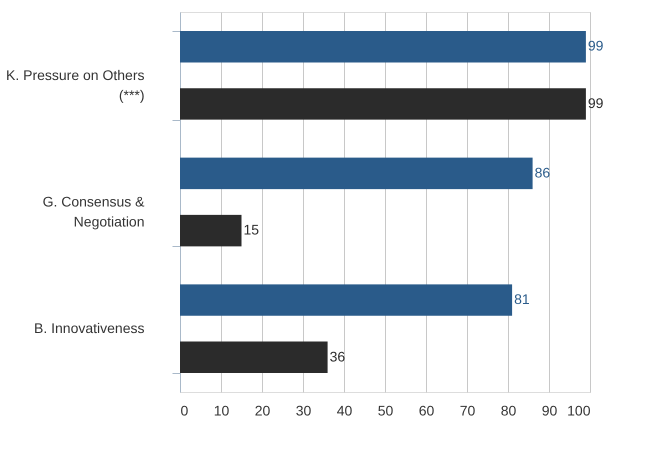 The image size is (667, 466). I want to click on x-tick-label: 100, so click(579, 410).